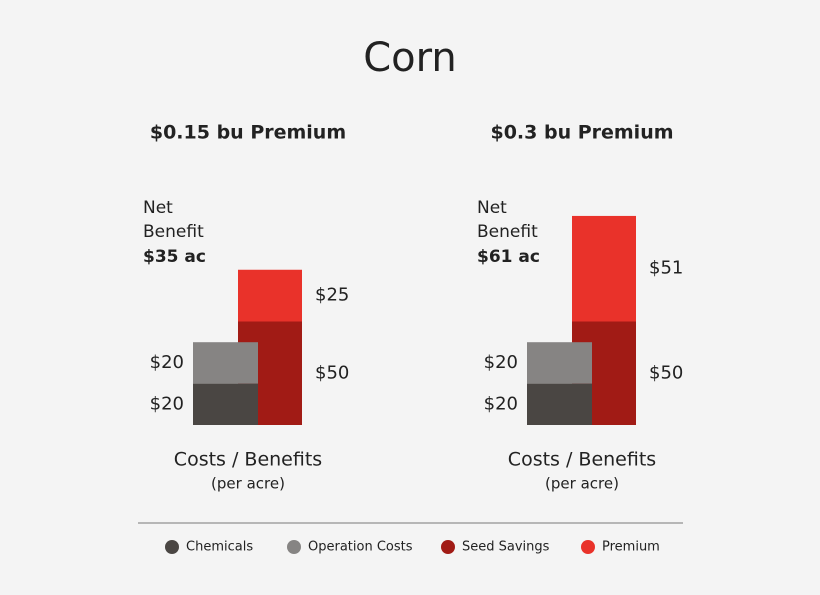 The image size is (820, 595). Describe the element at coordinates (631, 547) in the screenshot. I see `legend-label: Premium` at that location.